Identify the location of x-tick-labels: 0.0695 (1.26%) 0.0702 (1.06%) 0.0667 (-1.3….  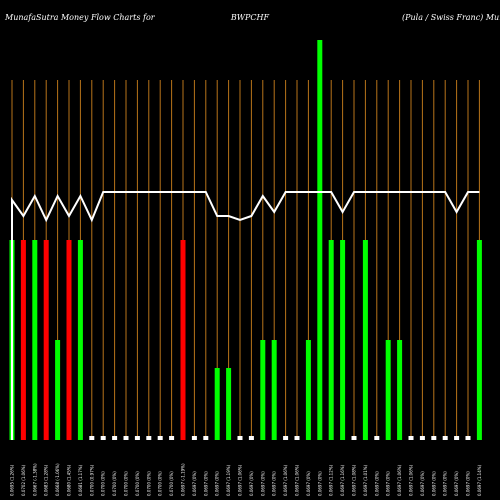
(246, 479).